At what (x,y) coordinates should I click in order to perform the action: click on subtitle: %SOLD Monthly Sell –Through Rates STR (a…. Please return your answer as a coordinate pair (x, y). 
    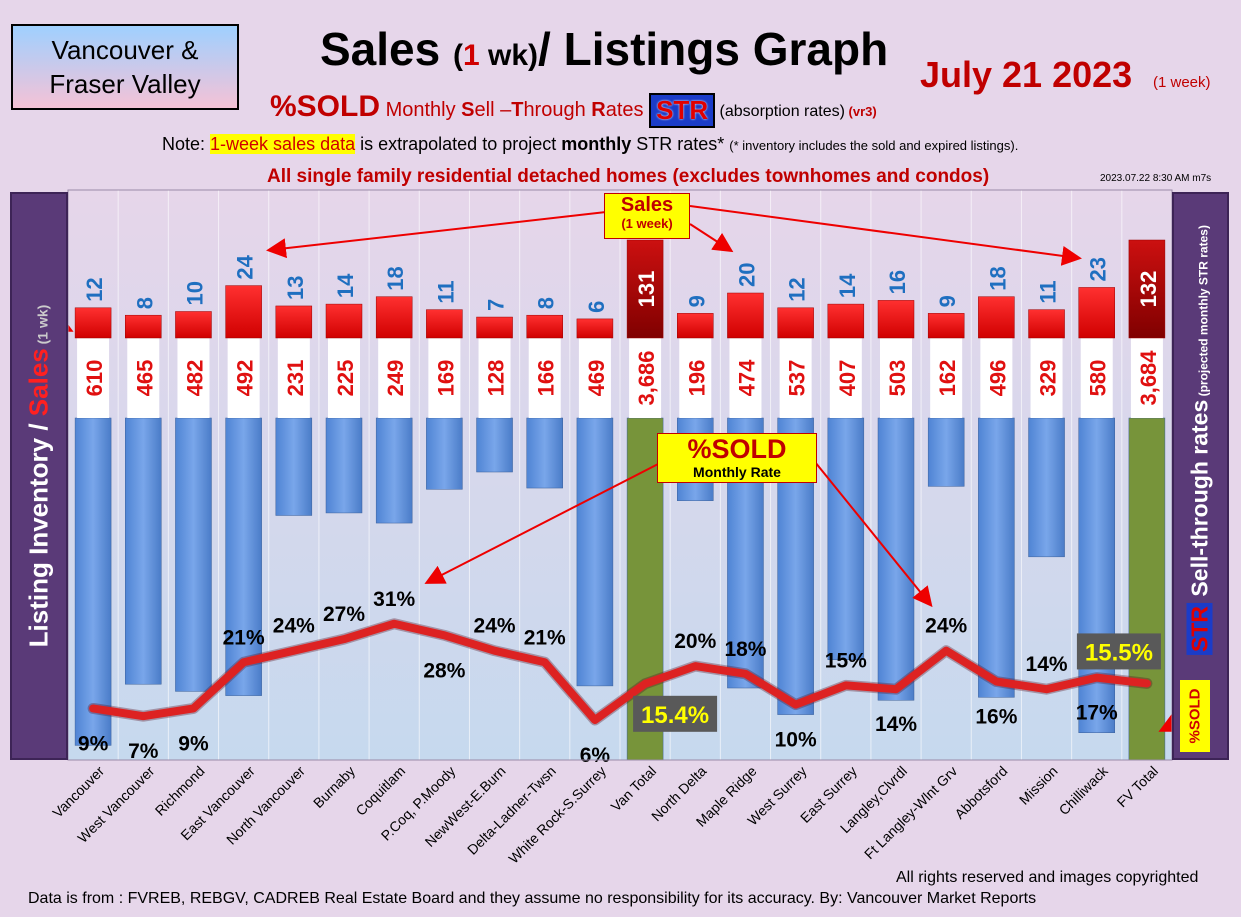
    Looking at the image, I should click on (573, 109).